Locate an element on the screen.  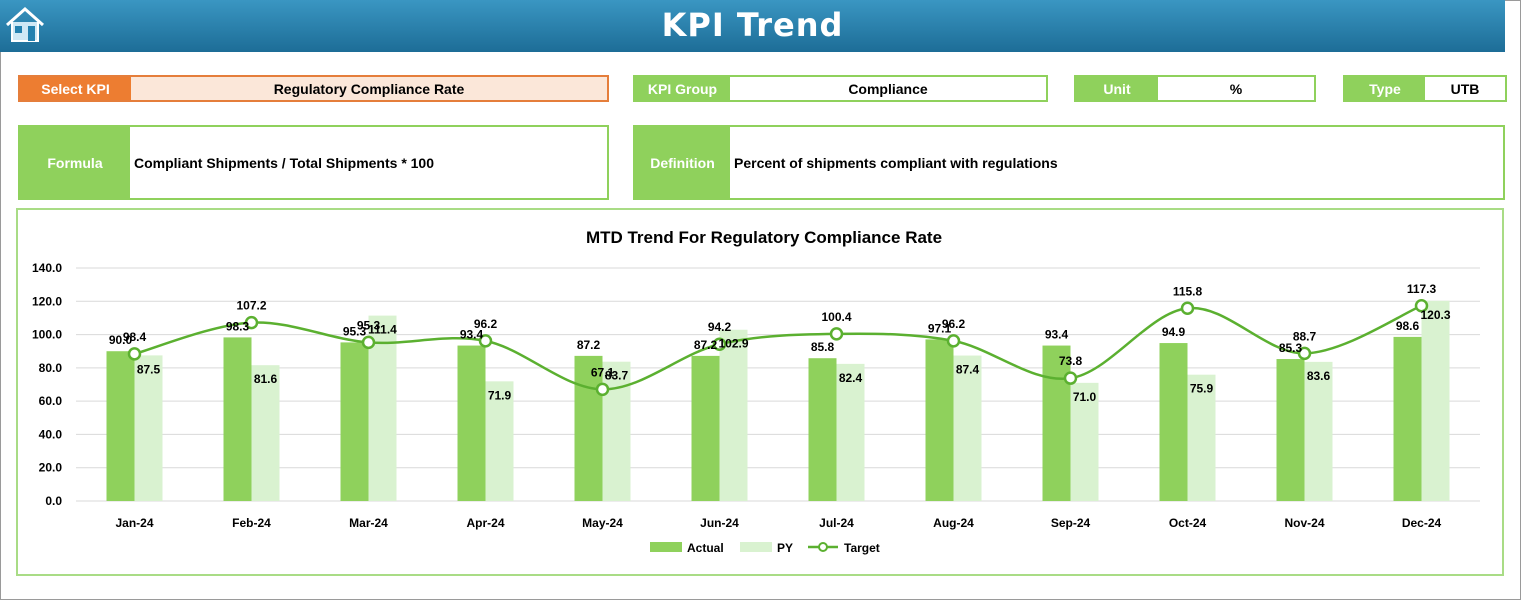
type-field: Type UTB is located at coordinates (1425, 88).